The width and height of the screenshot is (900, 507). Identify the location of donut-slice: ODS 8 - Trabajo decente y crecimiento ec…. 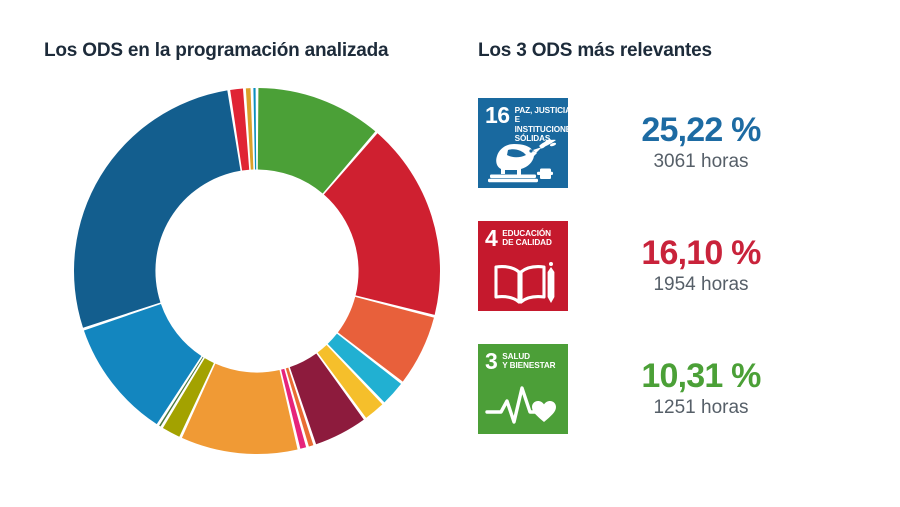
(239, 409).